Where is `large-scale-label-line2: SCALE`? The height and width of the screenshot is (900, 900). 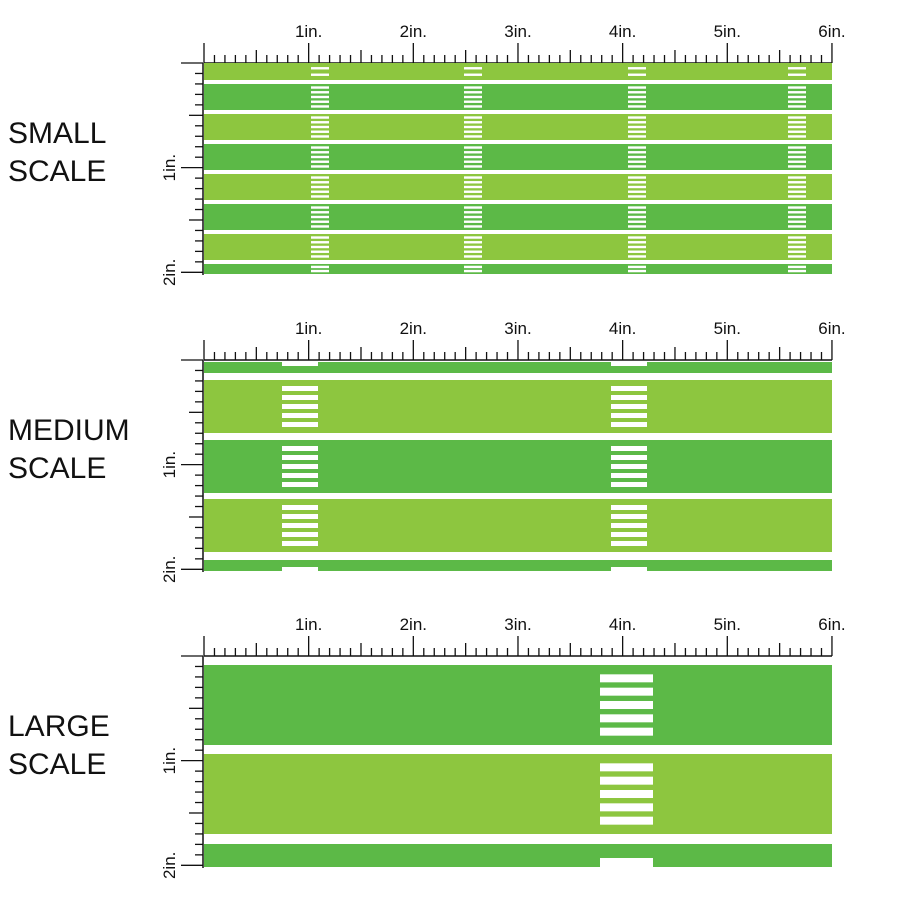
large-scale-label-line2: SCALE is located at coordinates (57, 764).